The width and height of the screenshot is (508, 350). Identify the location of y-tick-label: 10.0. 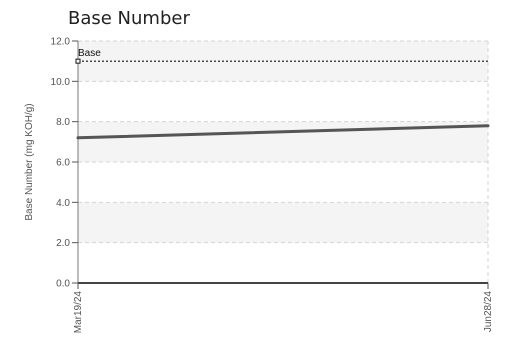
(61, 82).